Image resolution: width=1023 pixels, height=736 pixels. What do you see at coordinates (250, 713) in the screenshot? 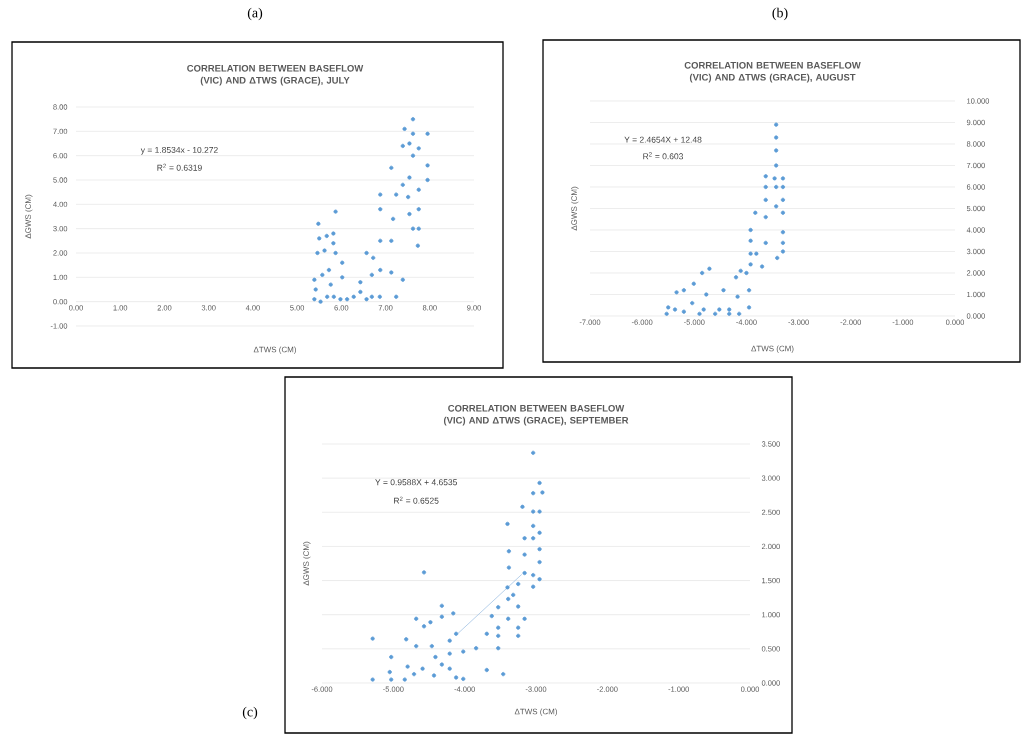
I see `text: (c)` at bounding box center [250, 713].